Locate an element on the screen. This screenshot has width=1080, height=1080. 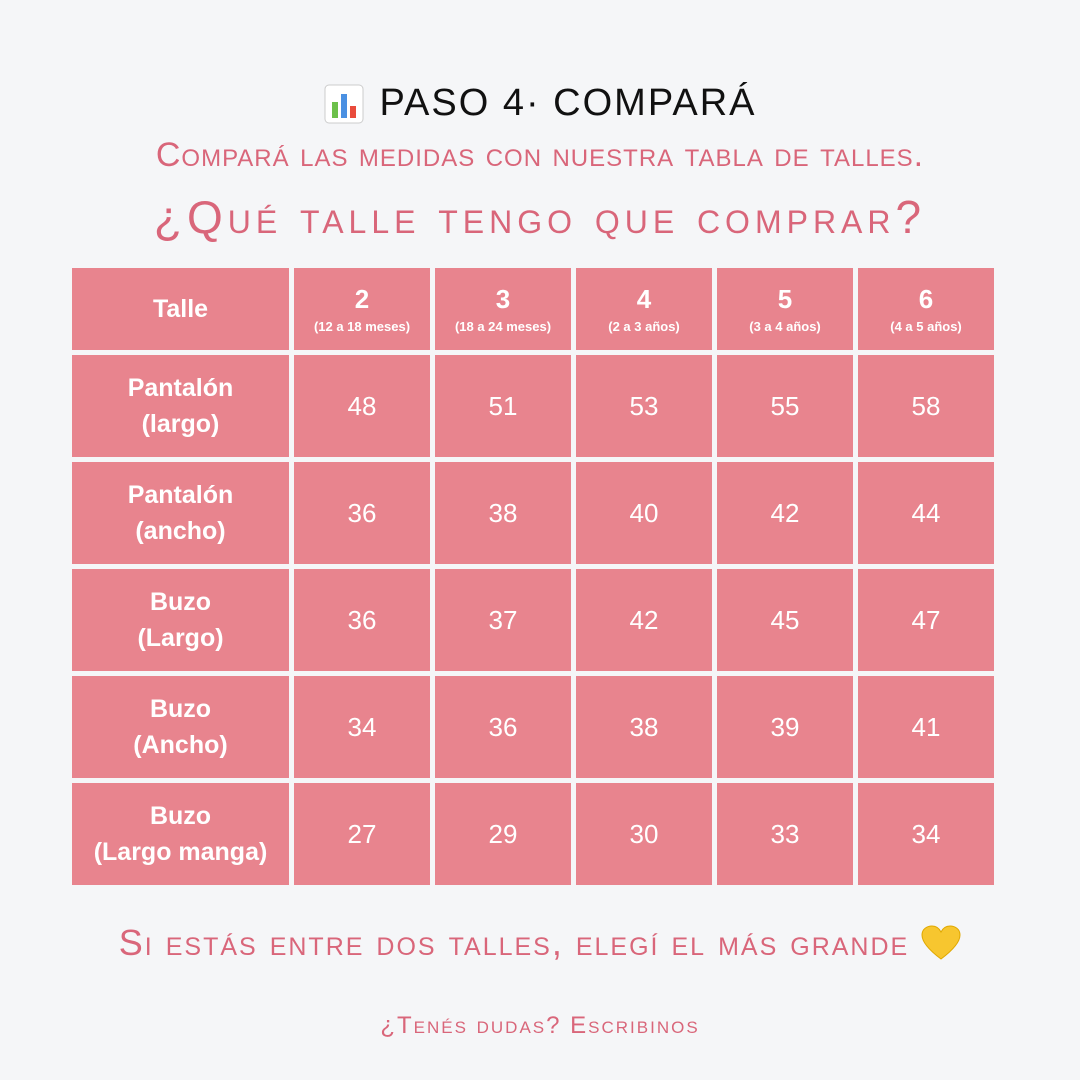
question: ¿Qué talle tengo que comprar? is located at coordinates (540, 217).